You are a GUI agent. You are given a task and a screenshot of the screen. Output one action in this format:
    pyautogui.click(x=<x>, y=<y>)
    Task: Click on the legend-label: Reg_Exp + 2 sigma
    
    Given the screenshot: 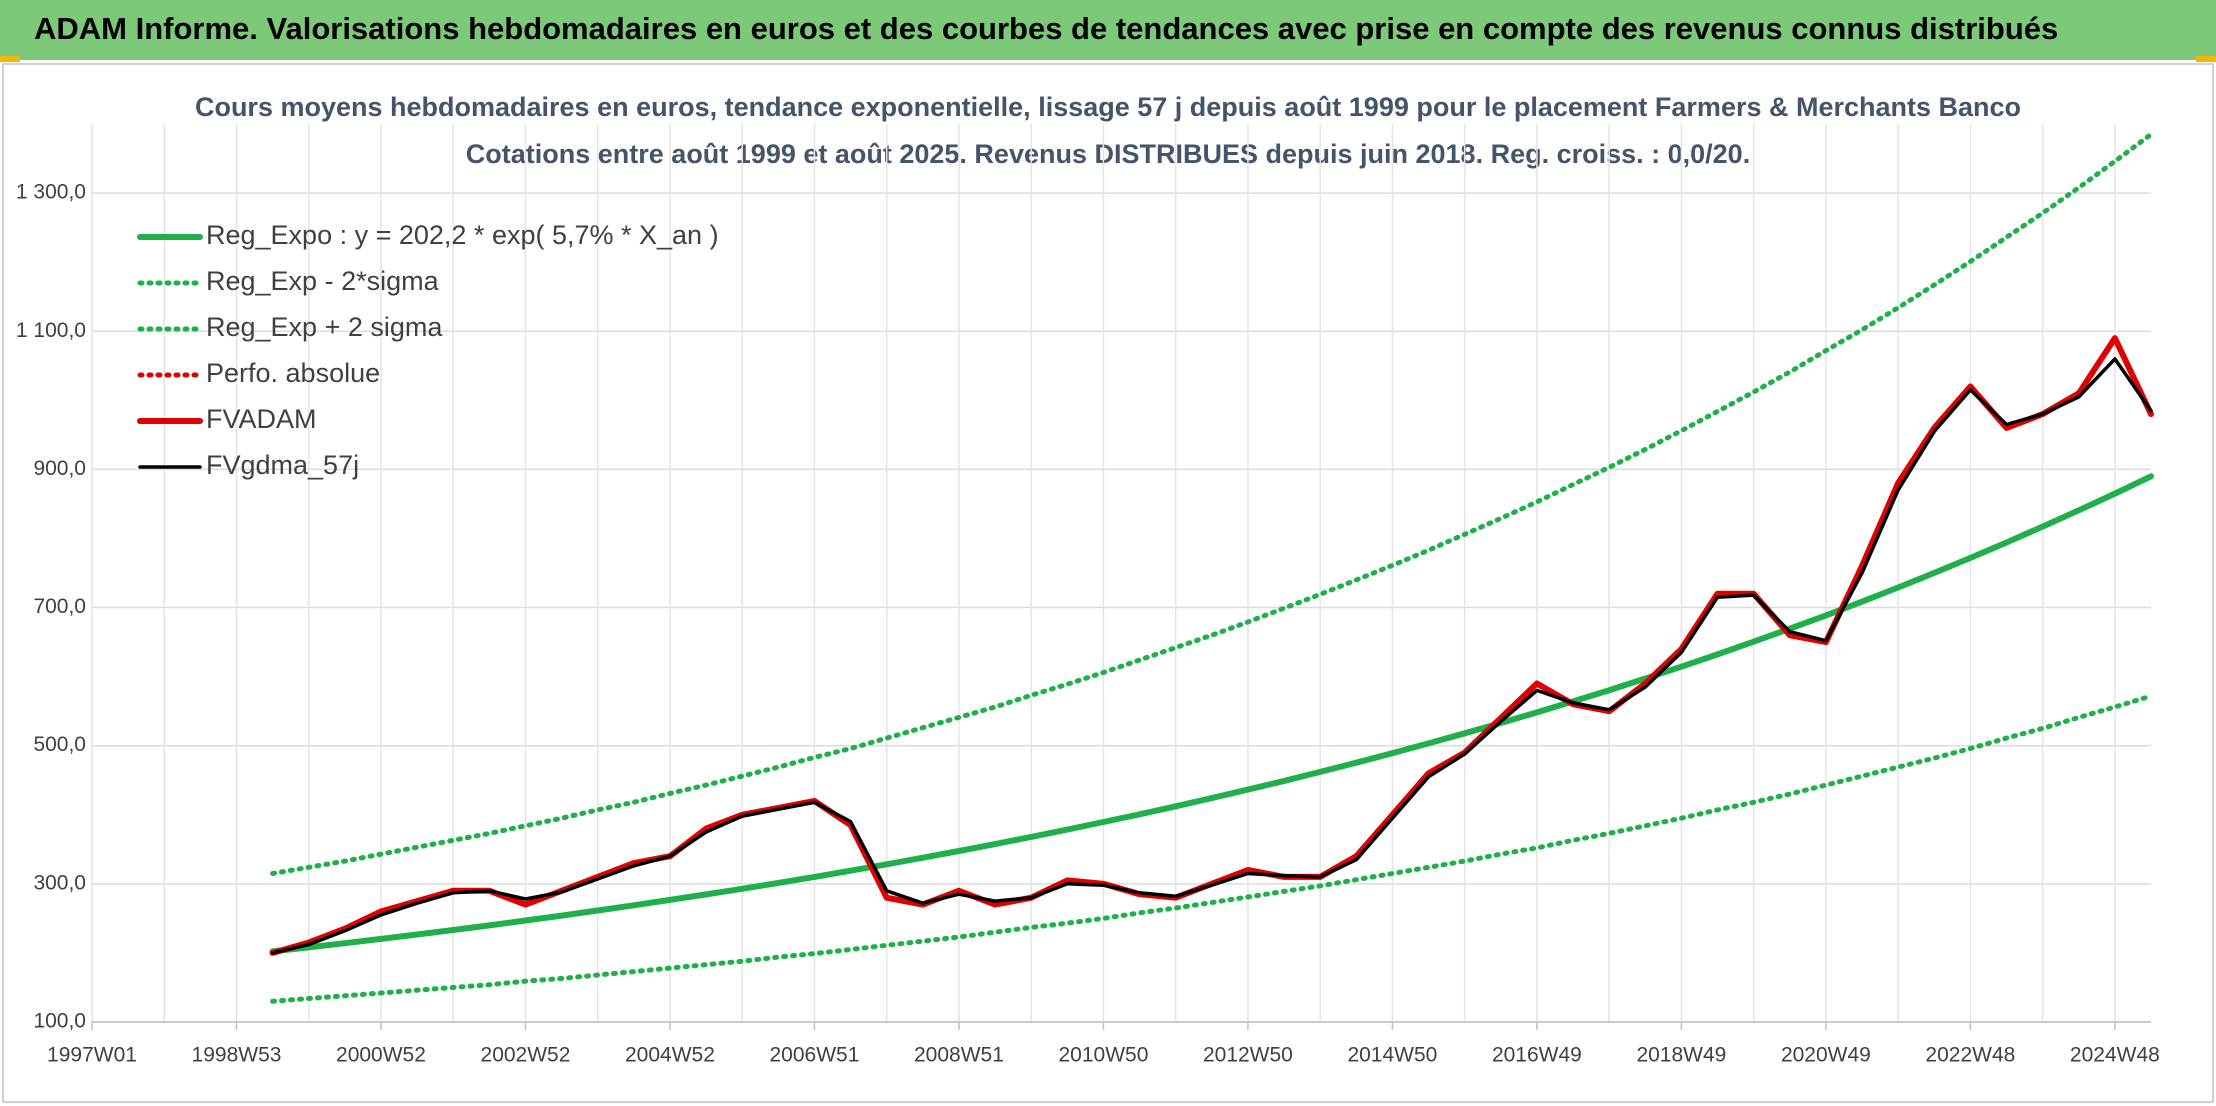 What is the action you would take?
    pyautogui.click(x=324, y=327)
    